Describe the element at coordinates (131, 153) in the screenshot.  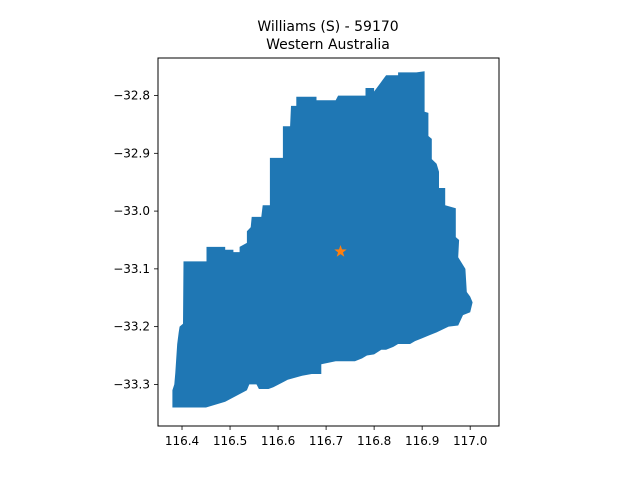
I see `y-tick-label: −32.9` at that location.